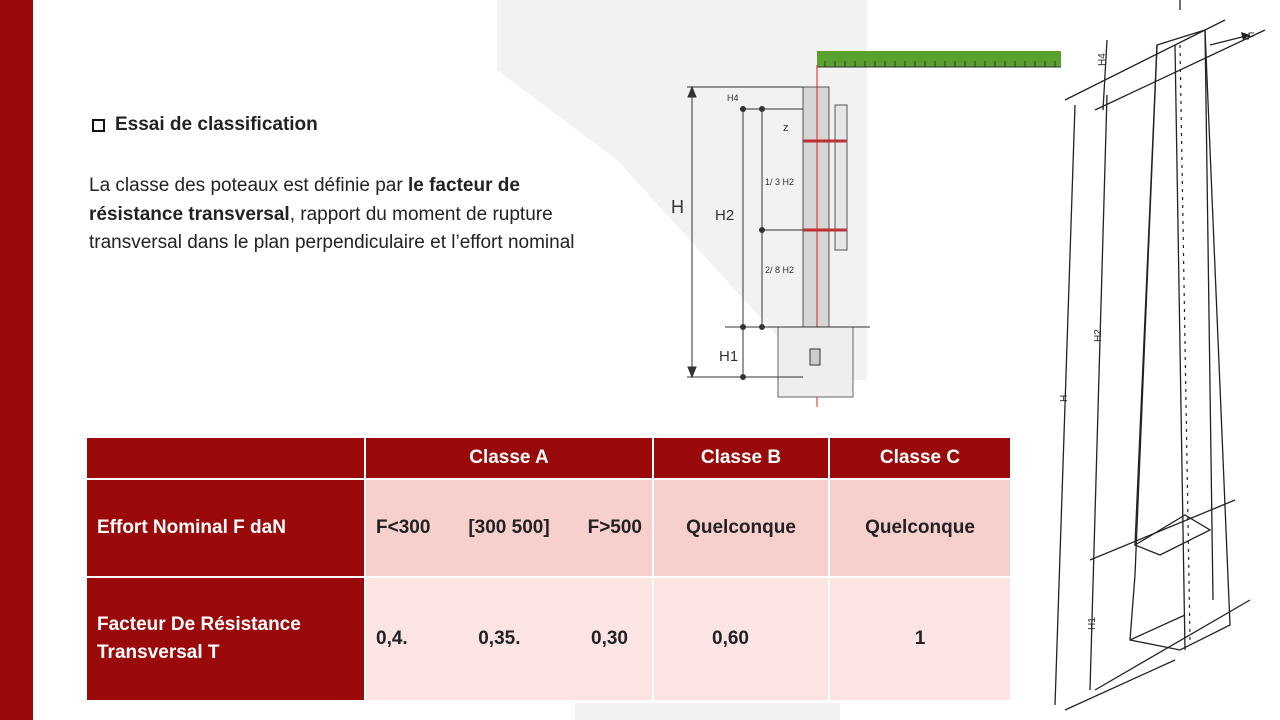 This screenshot has width=1280, height=720. I want to click on table-header-class-c: Classe C, so click(920, 458).